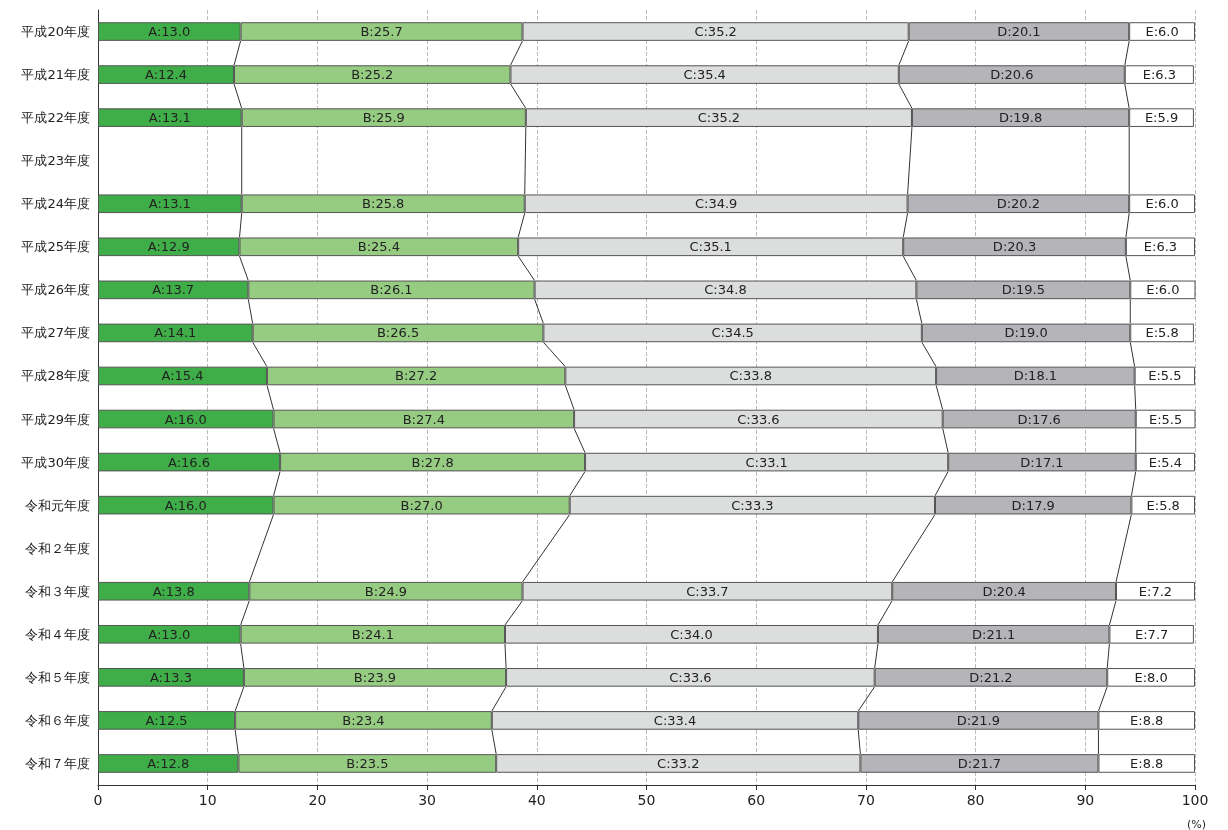 The image size is (1228, 830). I want to click on data-label: C:35.4, so click(704, 75).